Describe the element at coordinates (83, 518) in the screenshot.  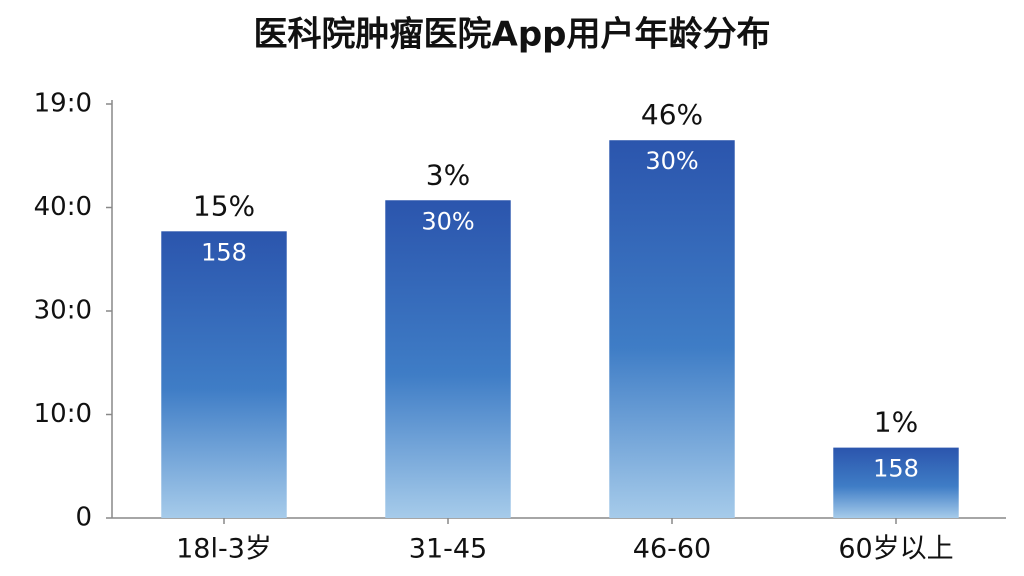
I see `y-tick-label: 0` at that location.